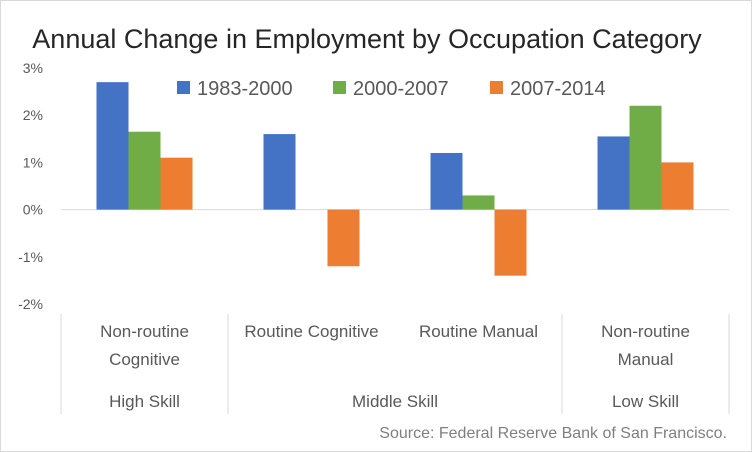 The width and height of the screenshot is (752, 452). Describe the element at coordinates (395, 401) in the screenshot. I see `group-label: Middle Skill` at that location.